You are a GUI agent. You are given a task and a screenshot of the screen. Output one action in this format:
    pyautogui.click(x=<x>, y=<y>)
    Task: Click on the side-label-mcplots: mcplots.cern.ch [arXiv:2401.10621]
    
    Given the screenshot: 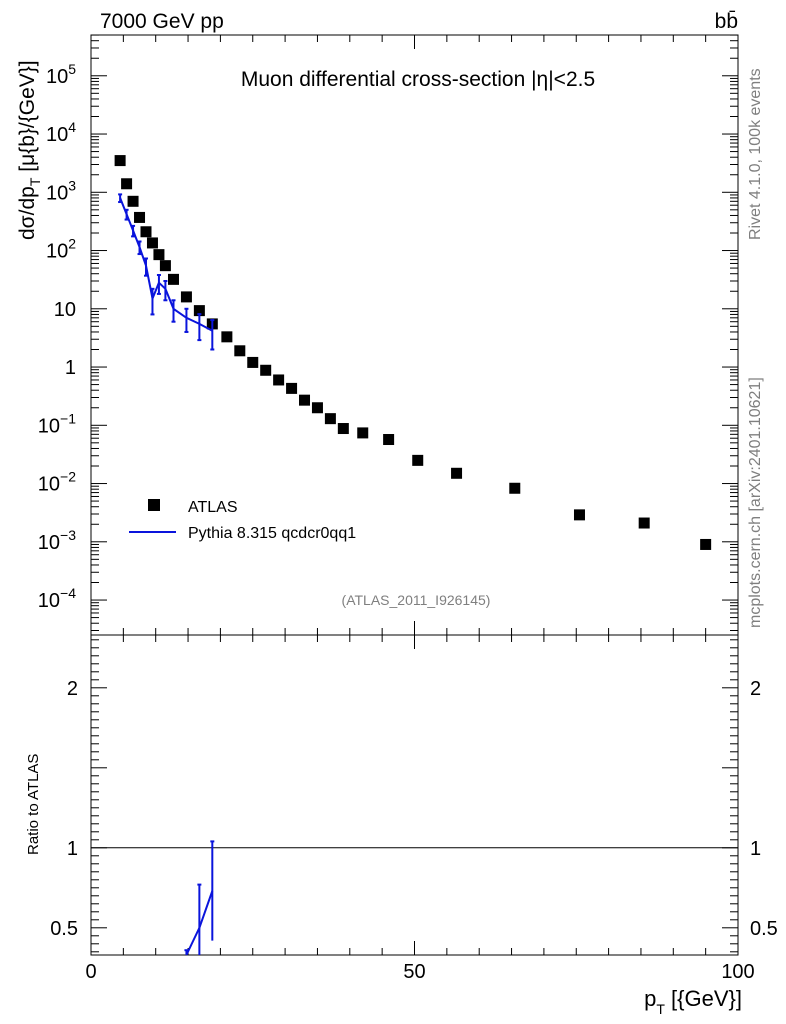 What is the action you would take?
    pyautogui.click(x=755, y=502)
    